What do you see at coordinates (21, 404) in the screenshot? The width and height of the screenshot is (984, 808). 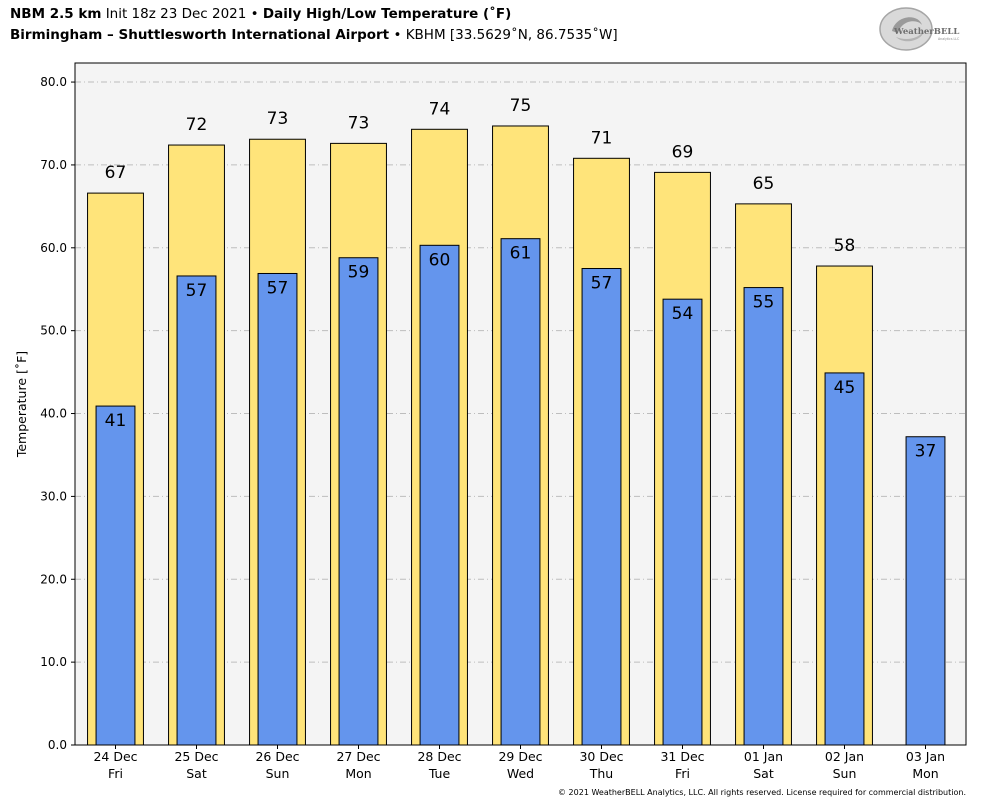 I see `y-axis-label: Temperature [˚F]` at bounding box center [21, 404].